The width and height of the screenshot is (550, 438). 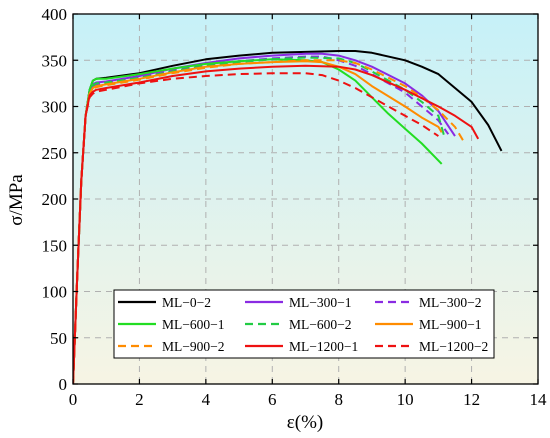 What do you see at coordinates (272, 399) in the screenshot?
I see `x-tick-label: 6` at bounding box center [272, 399].